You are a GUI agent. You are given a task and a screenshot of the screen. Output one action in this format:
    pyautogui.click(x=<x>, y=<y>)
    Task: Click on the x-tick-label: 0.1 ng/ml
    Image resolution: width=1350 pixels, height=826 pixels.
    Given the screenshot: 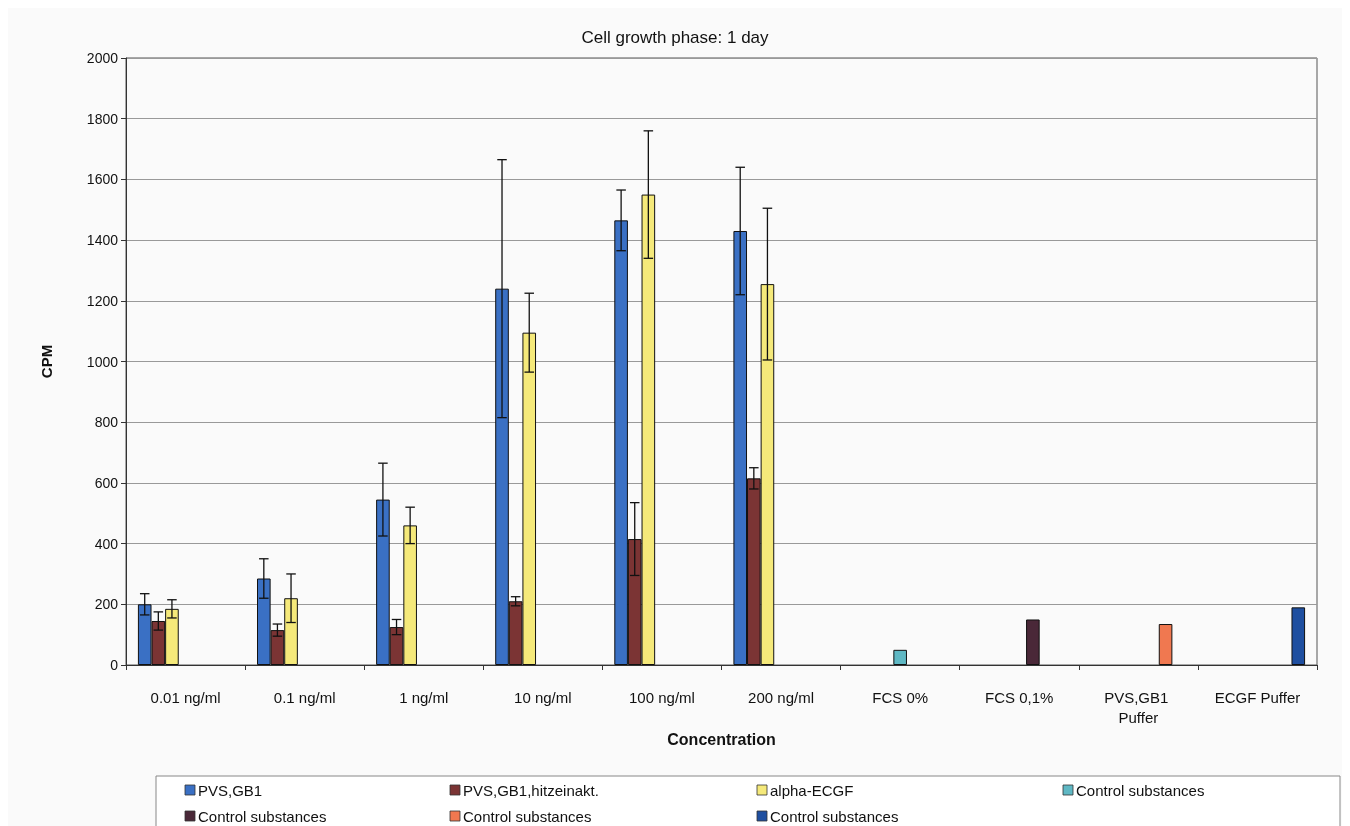 What is the action you would take?
    pyautogui.click(x=304, y=697)
    